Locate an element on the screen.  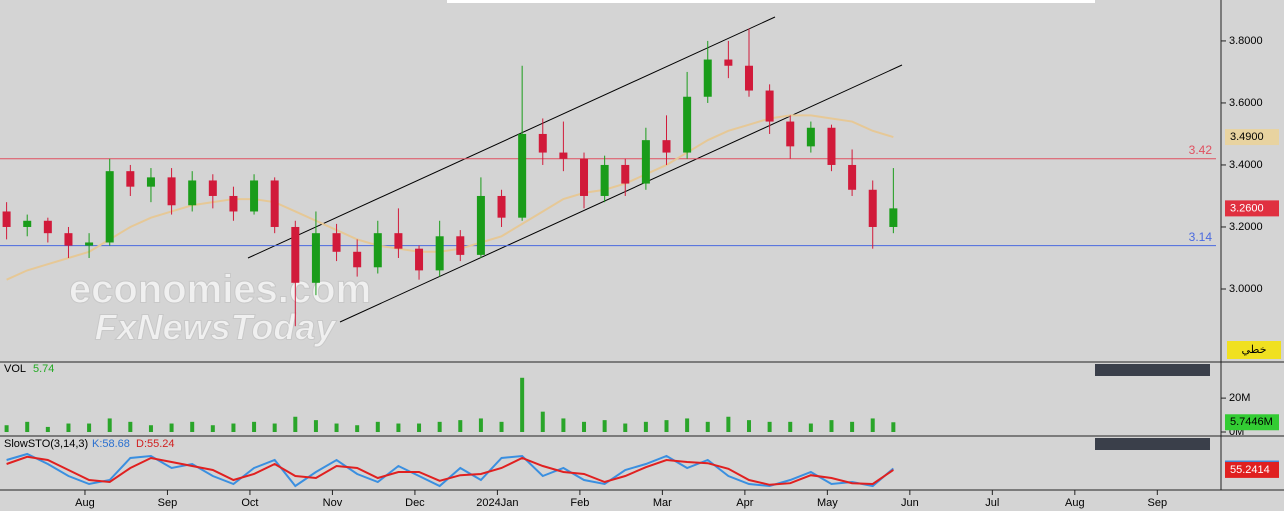
oscillator-line is located at coordinates (450, 470).